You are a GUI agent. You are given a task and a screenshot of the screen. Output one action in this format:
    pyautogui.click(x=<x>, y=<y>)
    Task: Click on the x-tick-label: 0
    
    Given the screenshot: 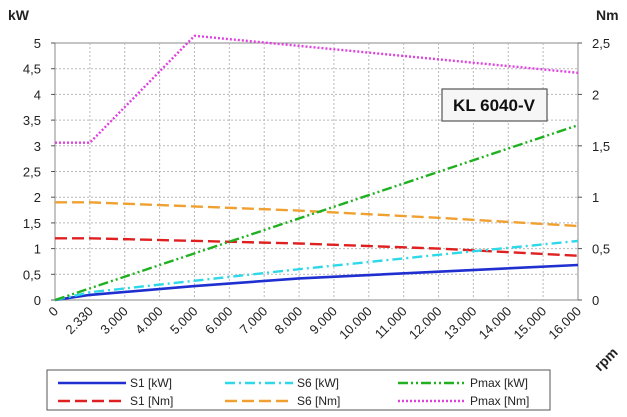 What is the action you would take?
    pyautogui.click(x=53, y=312)
    